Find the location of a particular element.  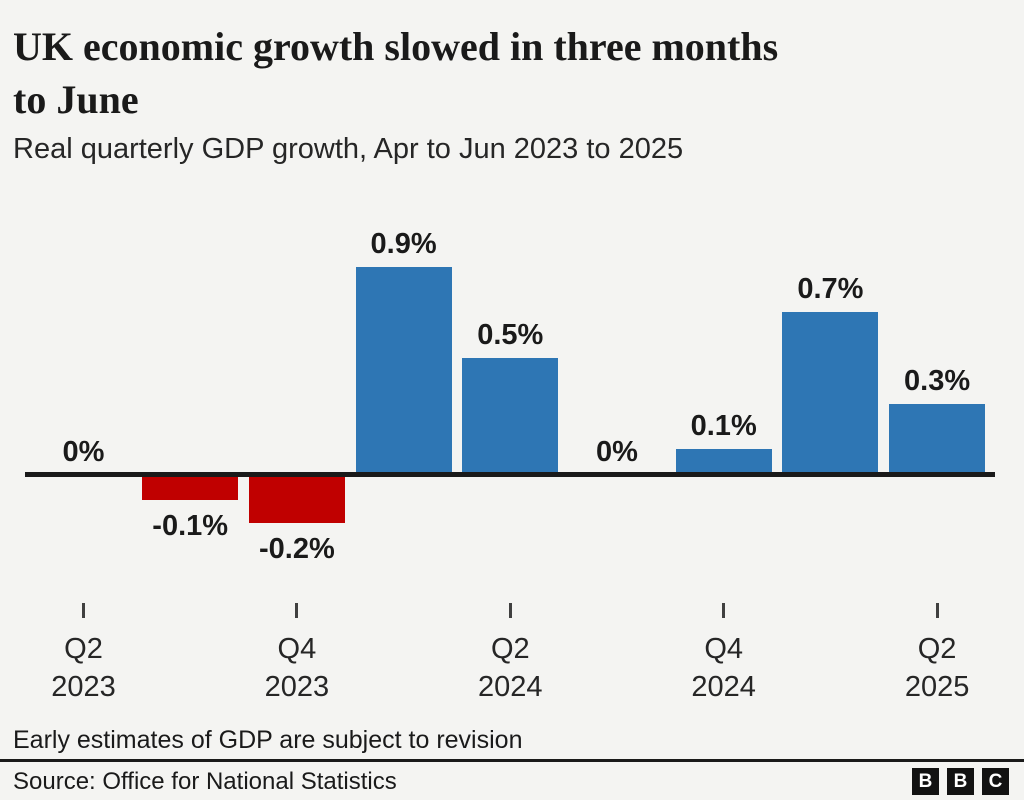

bar-q1-2024 is located at coordinates (403, 369).